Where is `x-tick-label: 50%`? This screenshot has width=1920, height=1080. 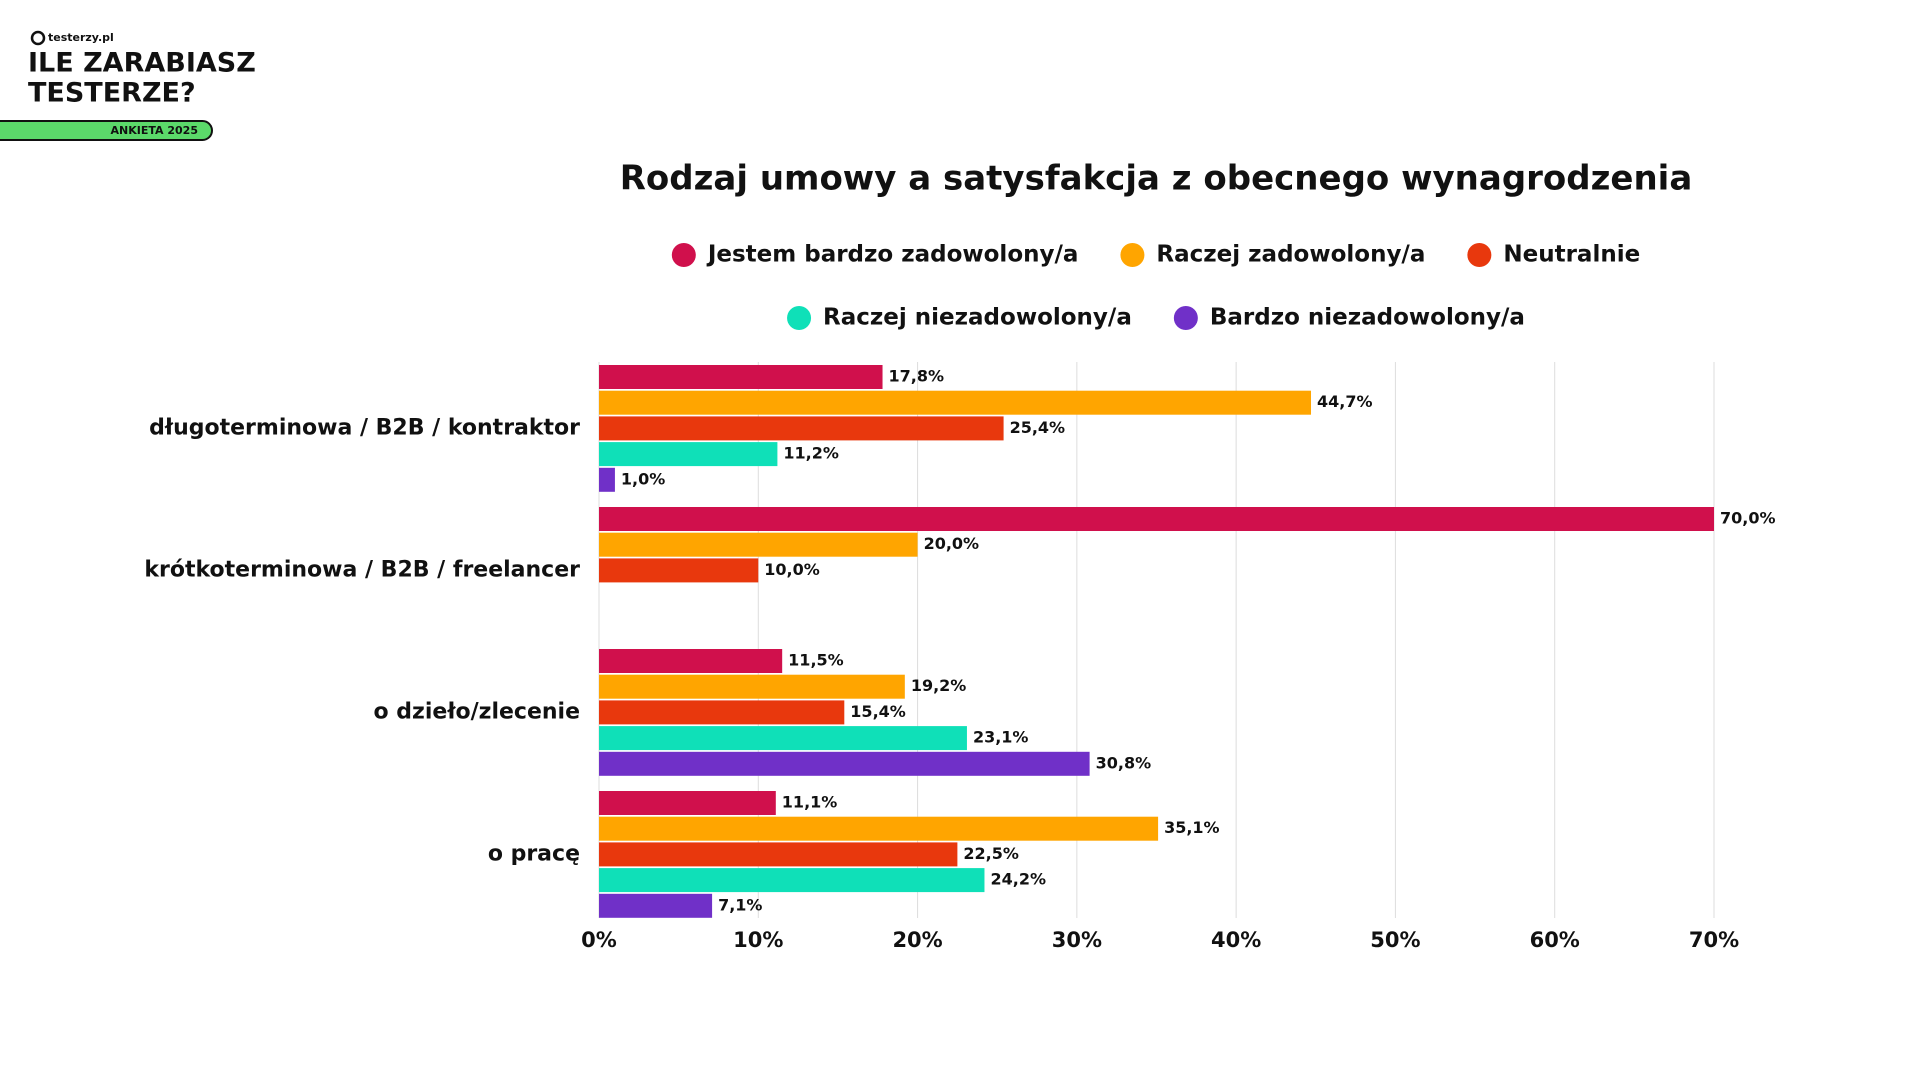 x-tick-label: 50% is located at coordinates (1395, 940).